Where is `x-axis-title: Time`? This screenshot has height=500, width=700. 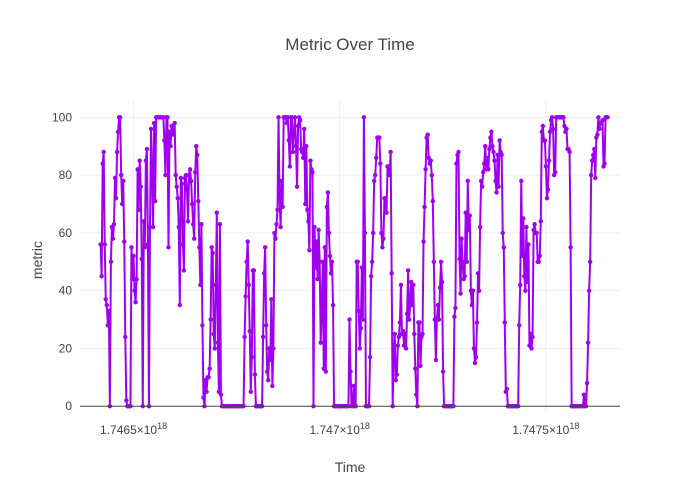 x-axis-title: Time is located at coordinates (350, 467).